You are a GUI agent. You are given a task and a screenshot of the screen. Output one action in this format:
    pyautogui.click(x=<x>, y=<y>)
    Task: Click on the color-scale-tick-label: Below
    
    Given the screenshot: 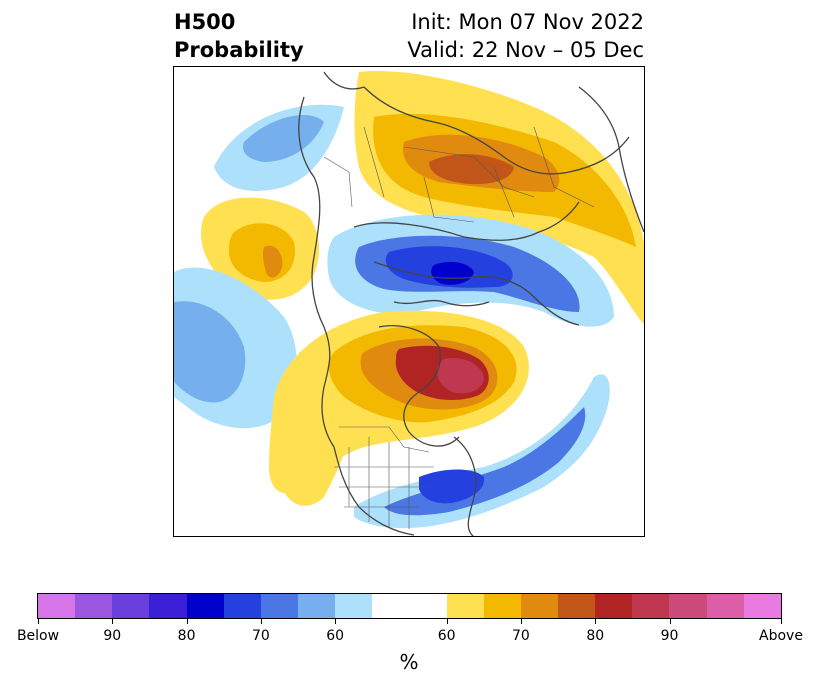 What is the action you would take?
    pyautogui.click(x=38, y=636)
    